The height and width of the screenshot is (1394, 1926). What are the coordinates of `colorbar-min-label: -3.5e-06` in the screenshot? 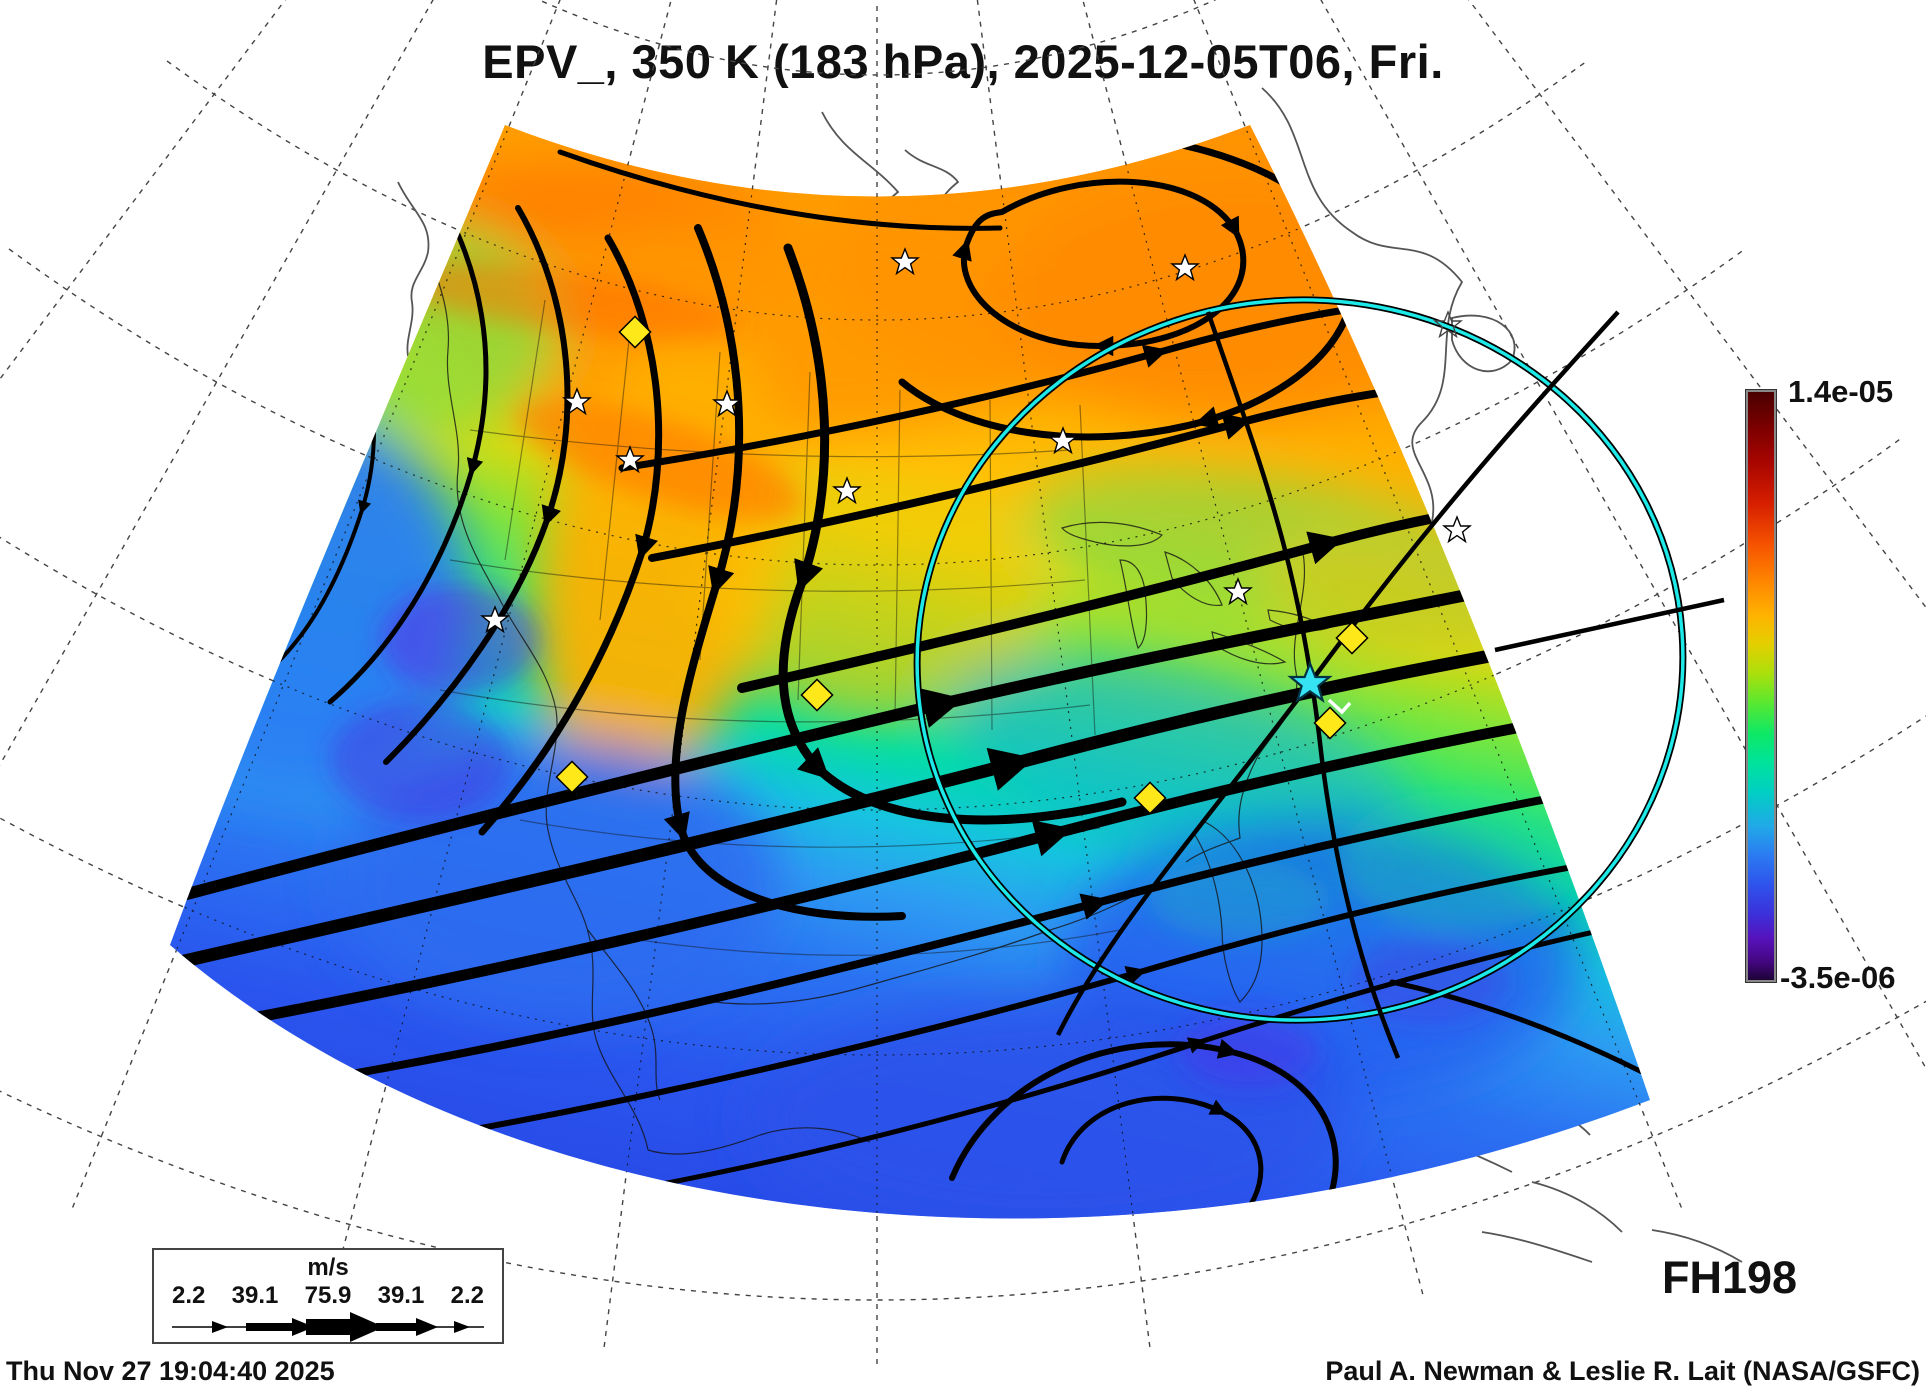 It's located at (1838, 977).